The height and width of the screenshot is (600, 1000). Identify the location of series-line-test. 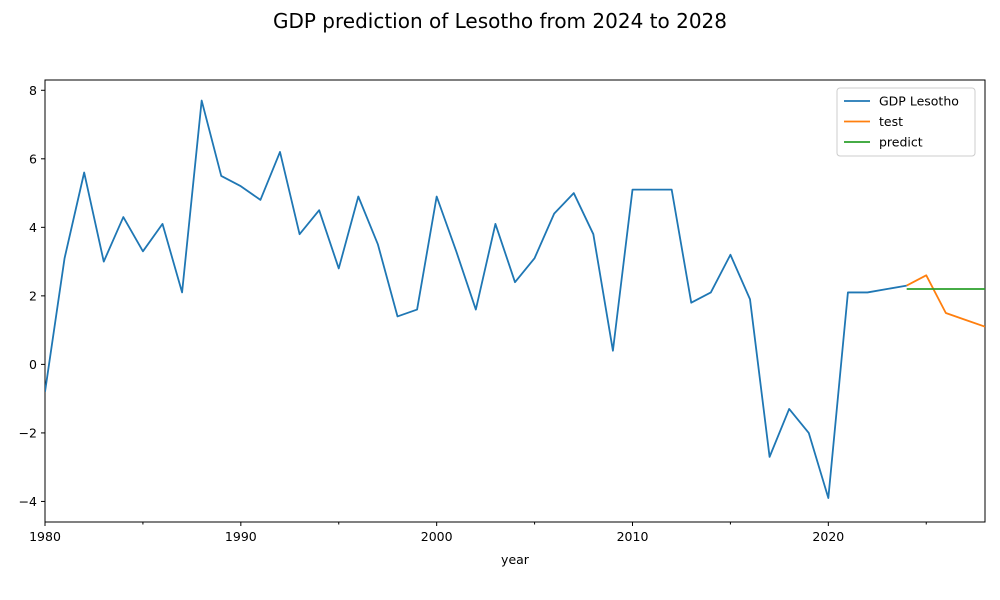
(945, 301).